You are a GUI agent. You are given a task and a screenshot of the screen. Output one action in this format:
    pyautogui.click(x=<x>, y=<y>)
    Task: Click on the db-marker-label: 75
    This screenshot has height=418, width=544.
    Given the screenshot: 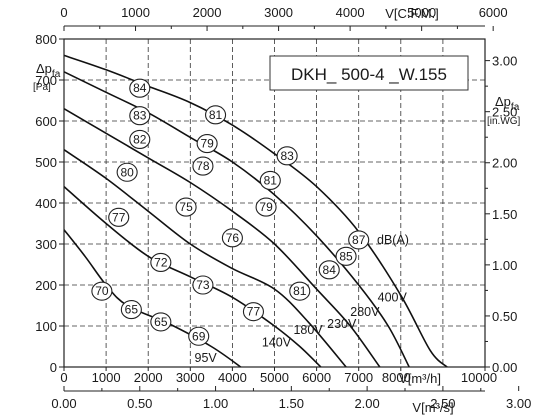 What is the action you would take?
    pyautogui.click(x=186, y=207)
    